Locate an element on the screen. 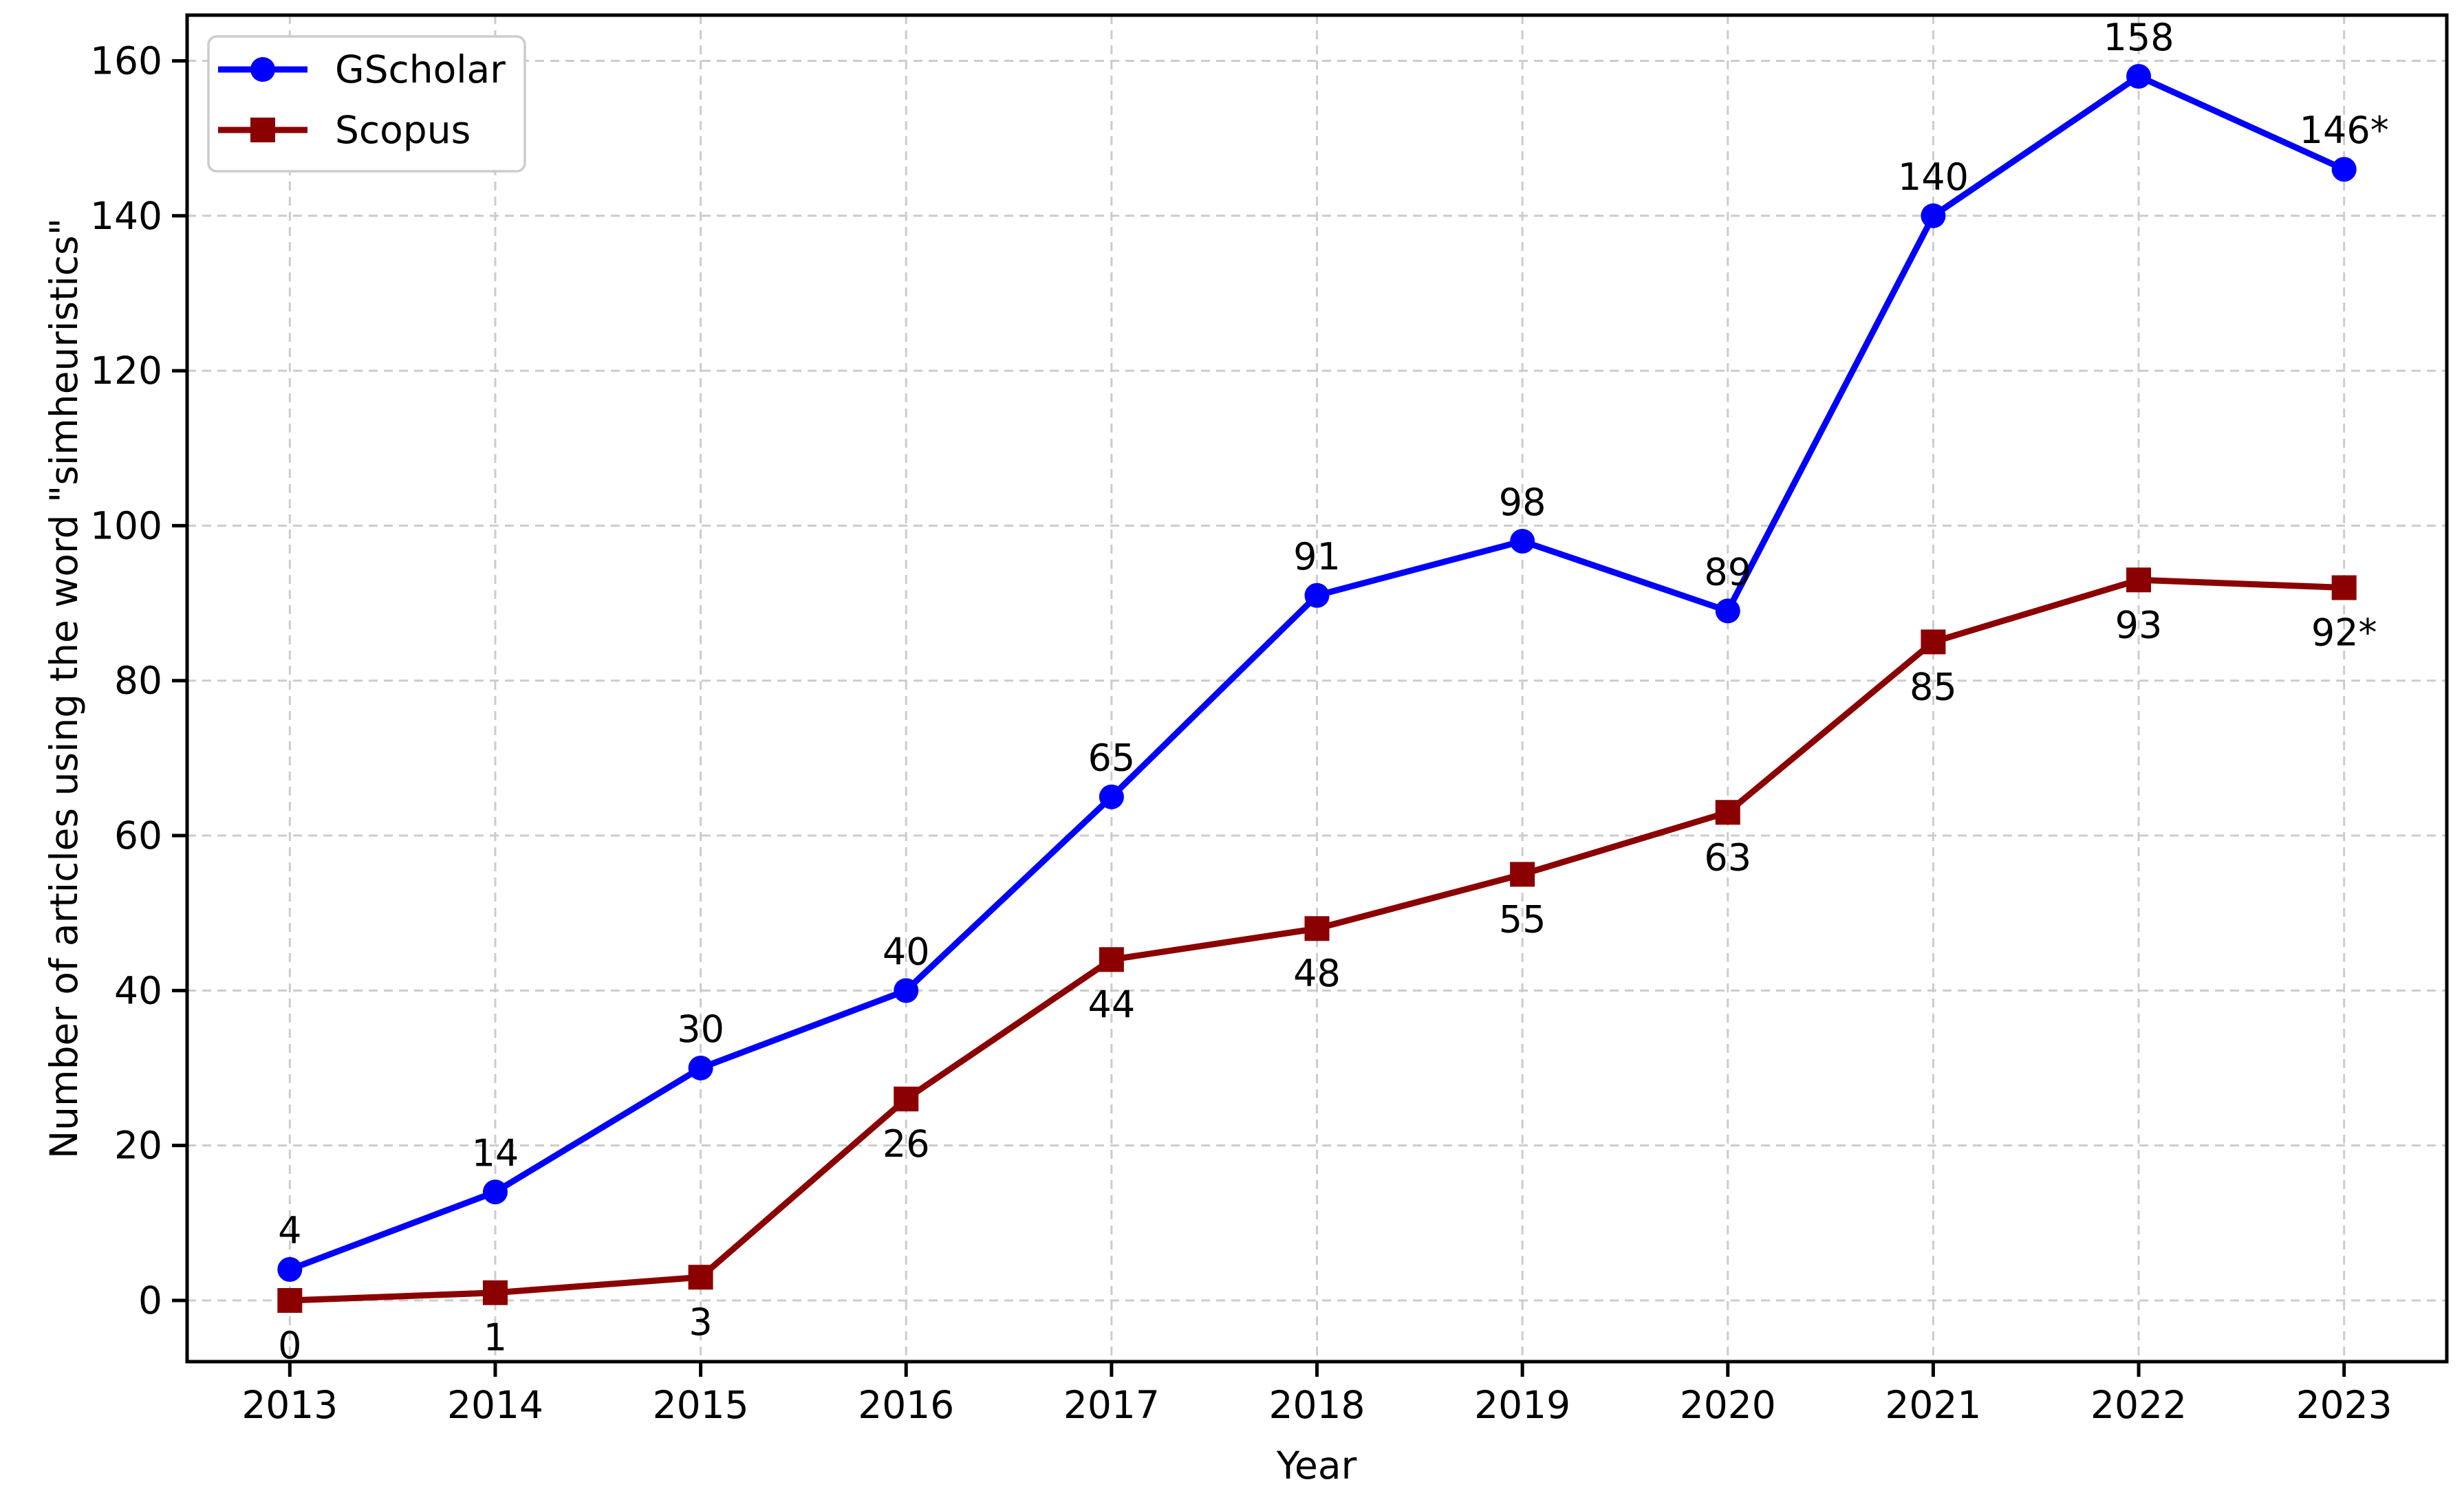  y-tick-label: 160 is located at coordinates (126, 61).